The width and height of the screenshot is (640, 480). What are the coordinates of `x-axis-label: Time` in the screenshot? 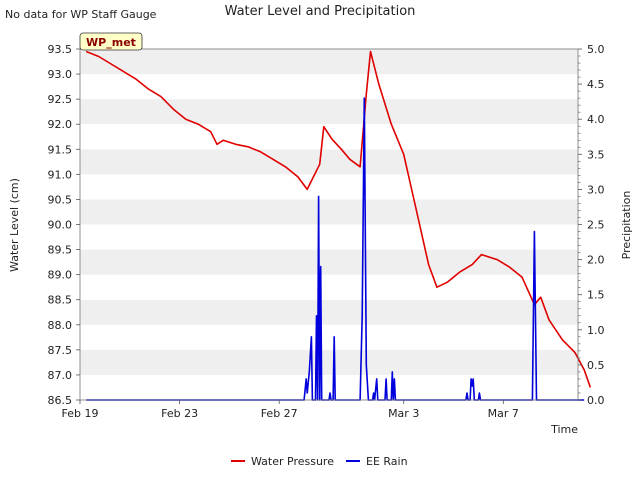 It's located at (564, 429).